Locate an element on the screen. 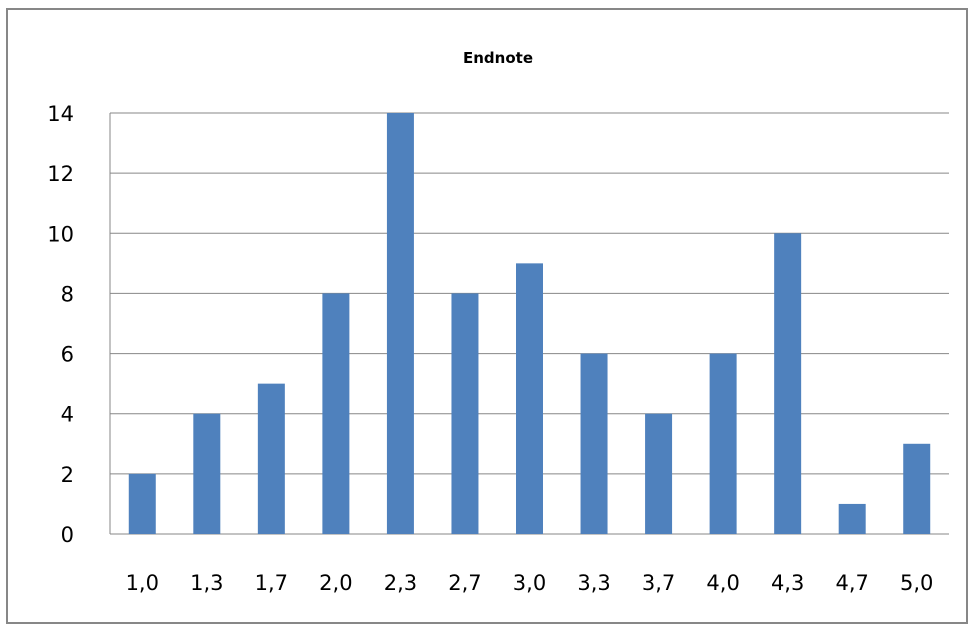 This screenshot has width=976, height=632. x-tick-label: 2,3 is located at coordinates (400, 583).